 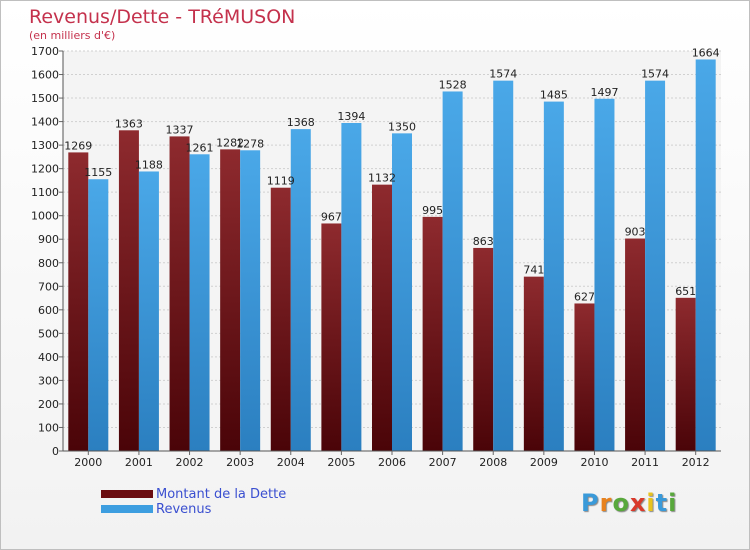 What do you see at coordinates (638, 503) in the screenshot?
I see `logo-letter: x` at bounding box center [638, 503].